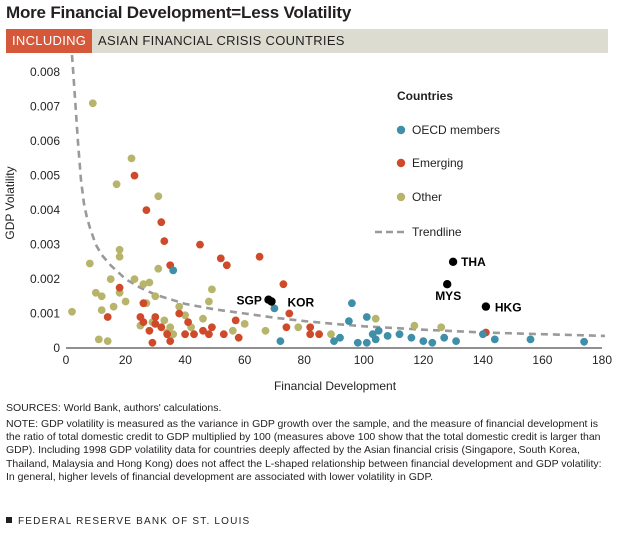 The width and height of the screenshot is (620, 538). What do you see at coordinates (185, 360) in the screenshot?
I see `x-tick-label: 40` at bounding box center [185, 360].